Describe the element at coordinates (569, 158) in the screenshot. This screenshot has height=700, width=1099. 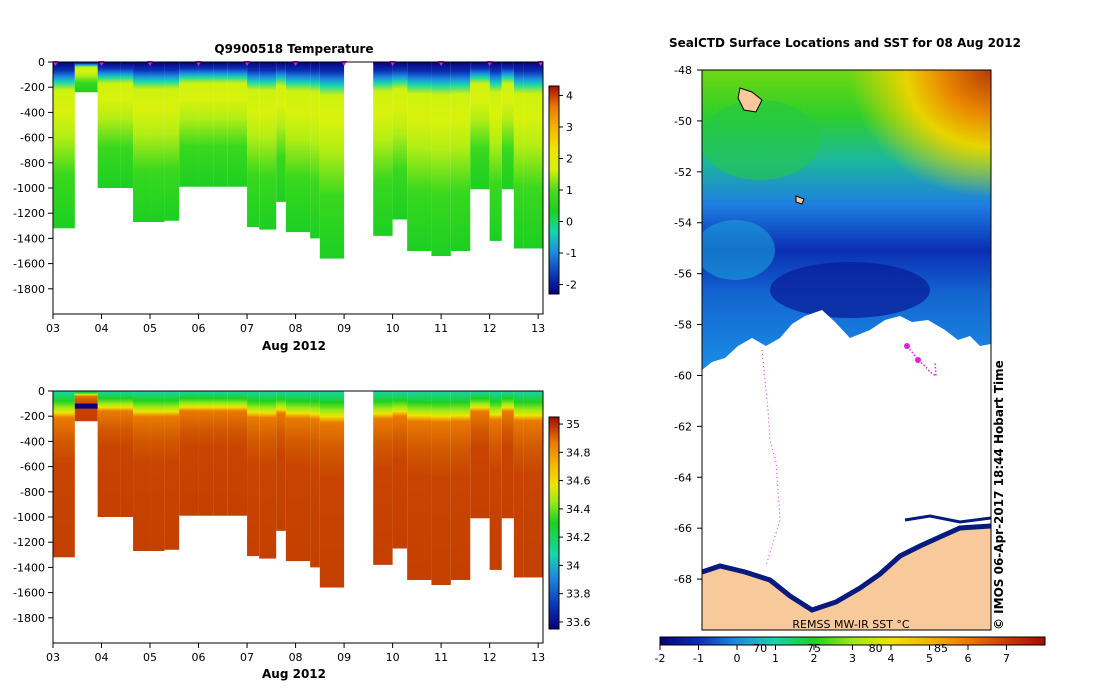
I see `colorbar-tick-label: 2` at that location.